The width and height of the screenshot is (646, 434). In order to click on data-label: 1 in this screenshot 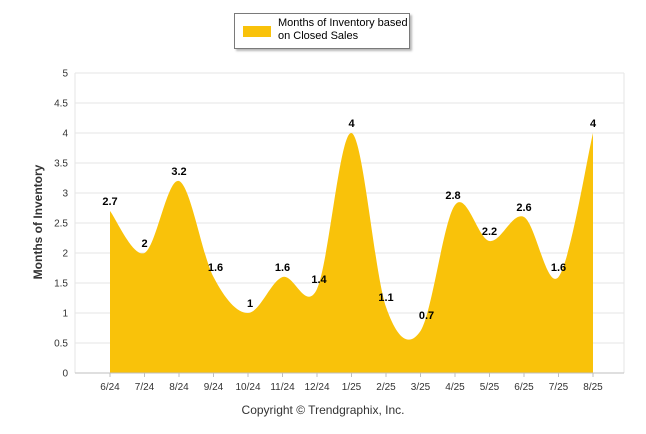, I will do `click(250, 304)`.